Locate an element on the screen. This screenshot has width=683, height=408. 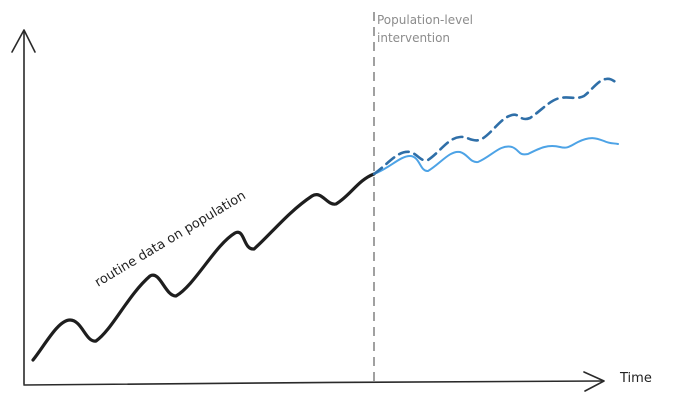
arrow-right-icon is located at coordinates (594, 381).